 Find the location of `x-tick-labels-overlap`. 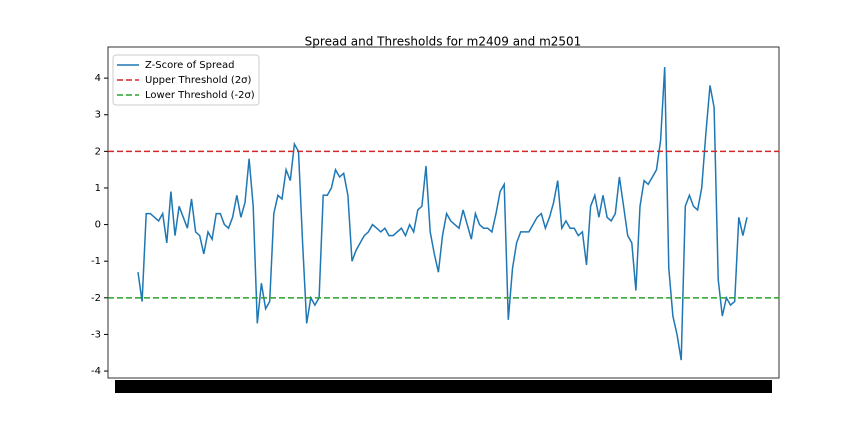

x-tick-labels-overlap is located at coordinates (443, 386).